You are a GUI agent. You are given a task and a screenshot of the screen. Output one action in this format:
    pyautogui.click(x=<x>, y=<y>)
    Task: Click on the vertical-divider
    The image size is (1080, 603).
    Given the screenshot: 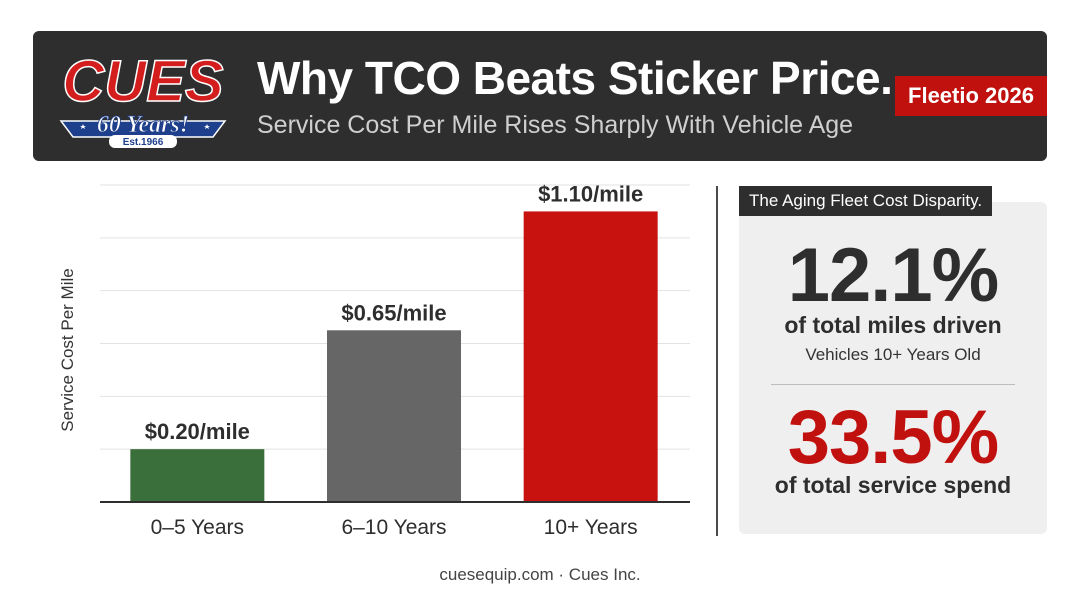 What is the action you would take?
    pyautogui.click(x=717, y=361)
    